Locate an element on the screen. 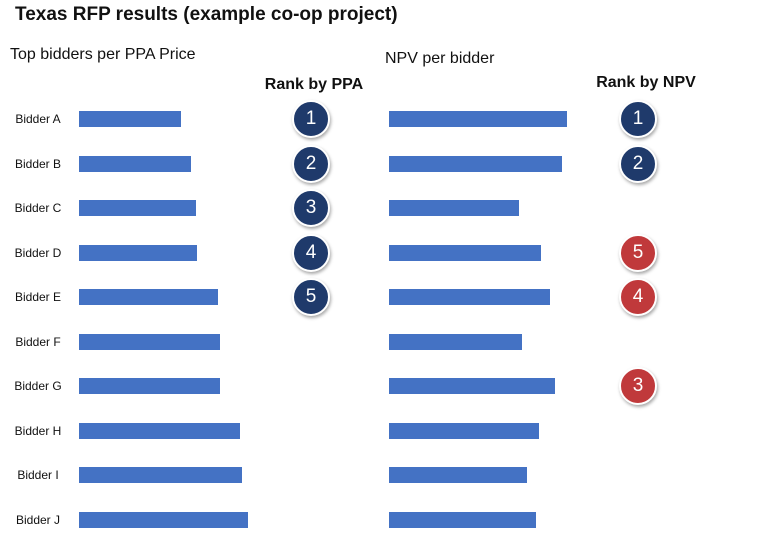 This screenshot has height=558, width=764. ppa-rank-badge: 5 is located at coordinates (311, 297).